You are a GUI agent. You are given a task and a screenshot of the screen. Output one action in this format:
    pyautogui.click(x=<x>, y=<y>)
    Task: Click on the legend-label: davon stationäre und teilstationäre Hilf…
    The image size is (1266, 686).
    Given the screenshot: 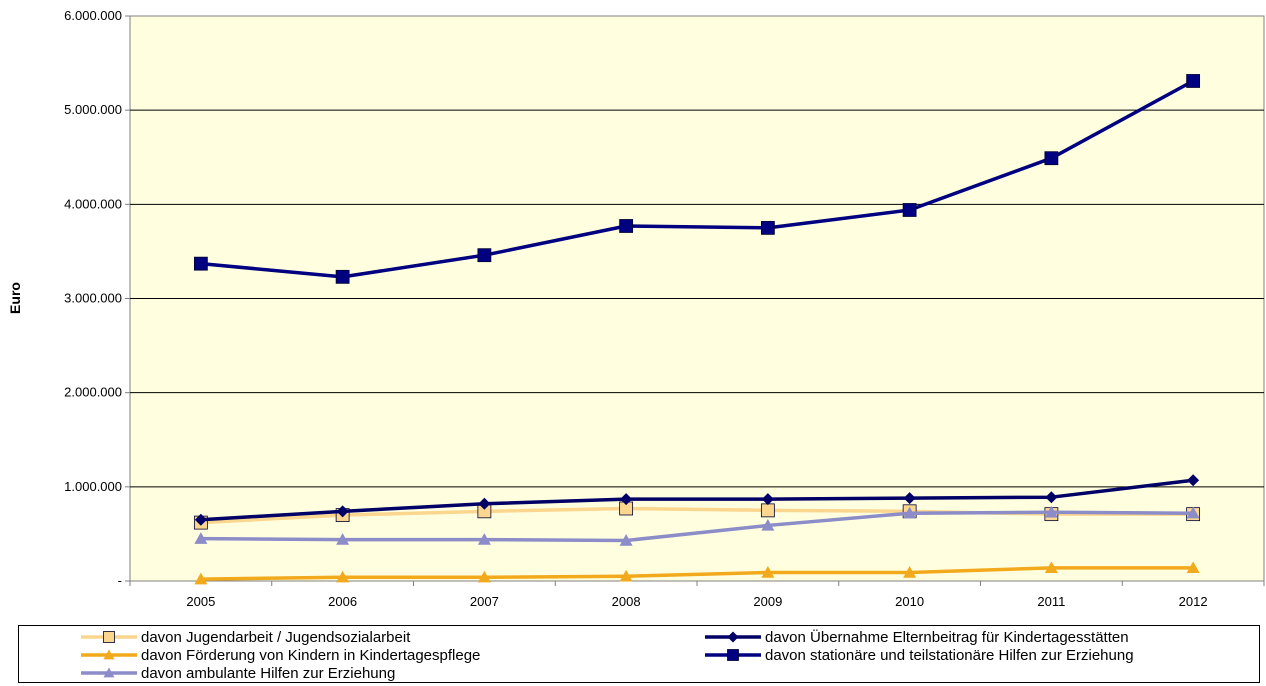 What is the action you would take?
    pyautogui.click(x=949, y=655)
    